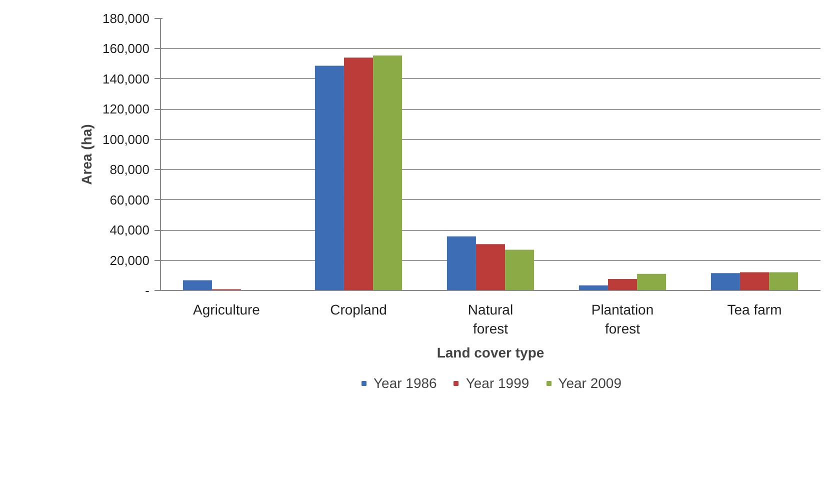 The width and height of the screenshot is (839, 494). What do you see at coordinates (498, 383) in the screenshot?
I see `legend-label: Year 1999` at bounding box center [498, 383].